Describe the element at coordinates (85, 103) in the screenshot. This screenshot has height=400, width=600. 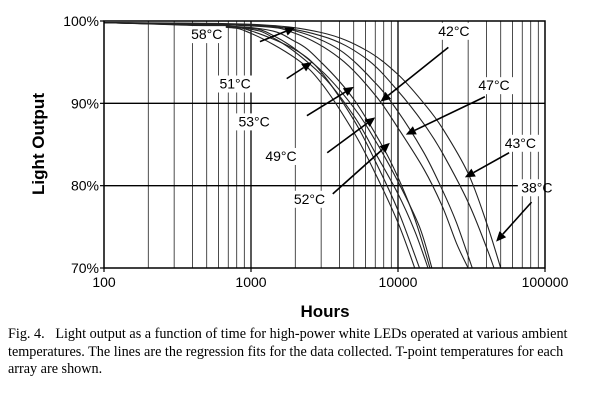
I see `y-tick-label: 90%` at that location.